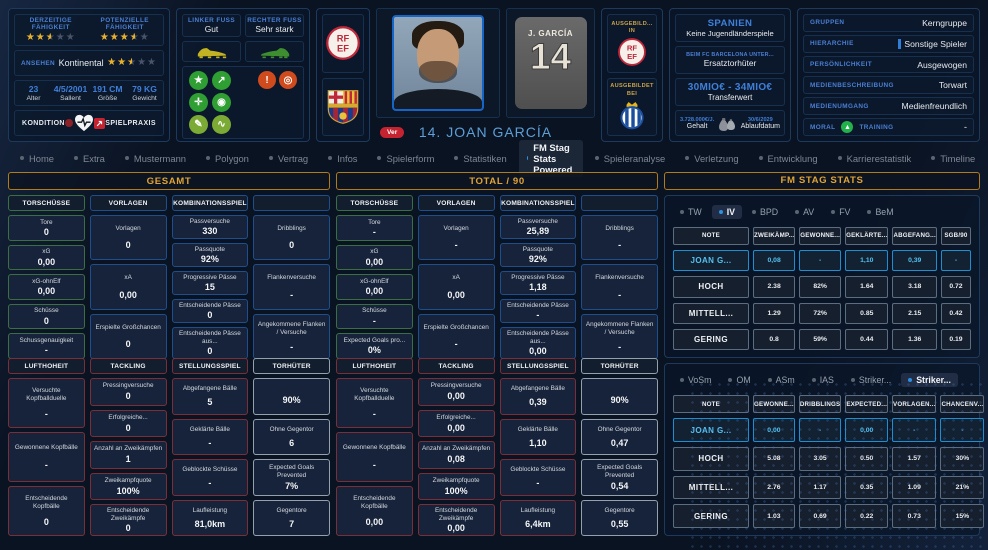  I want to click on stat-group-header: VORLAGEN, so click(128, 203).